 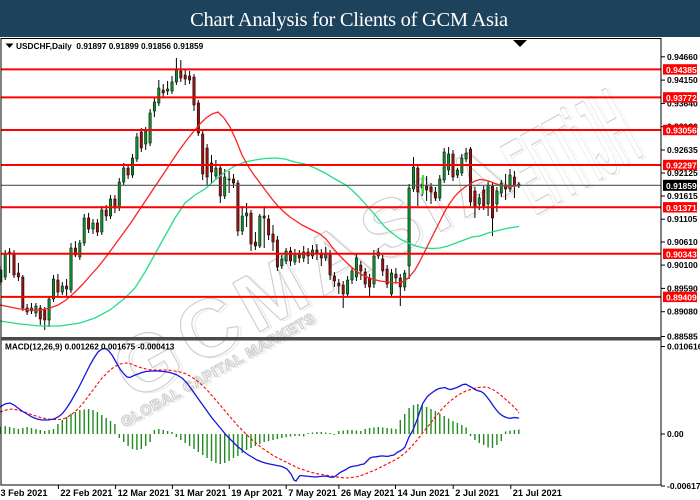 I want to click on svg-text: 0.00, so click(x=675, y=434).